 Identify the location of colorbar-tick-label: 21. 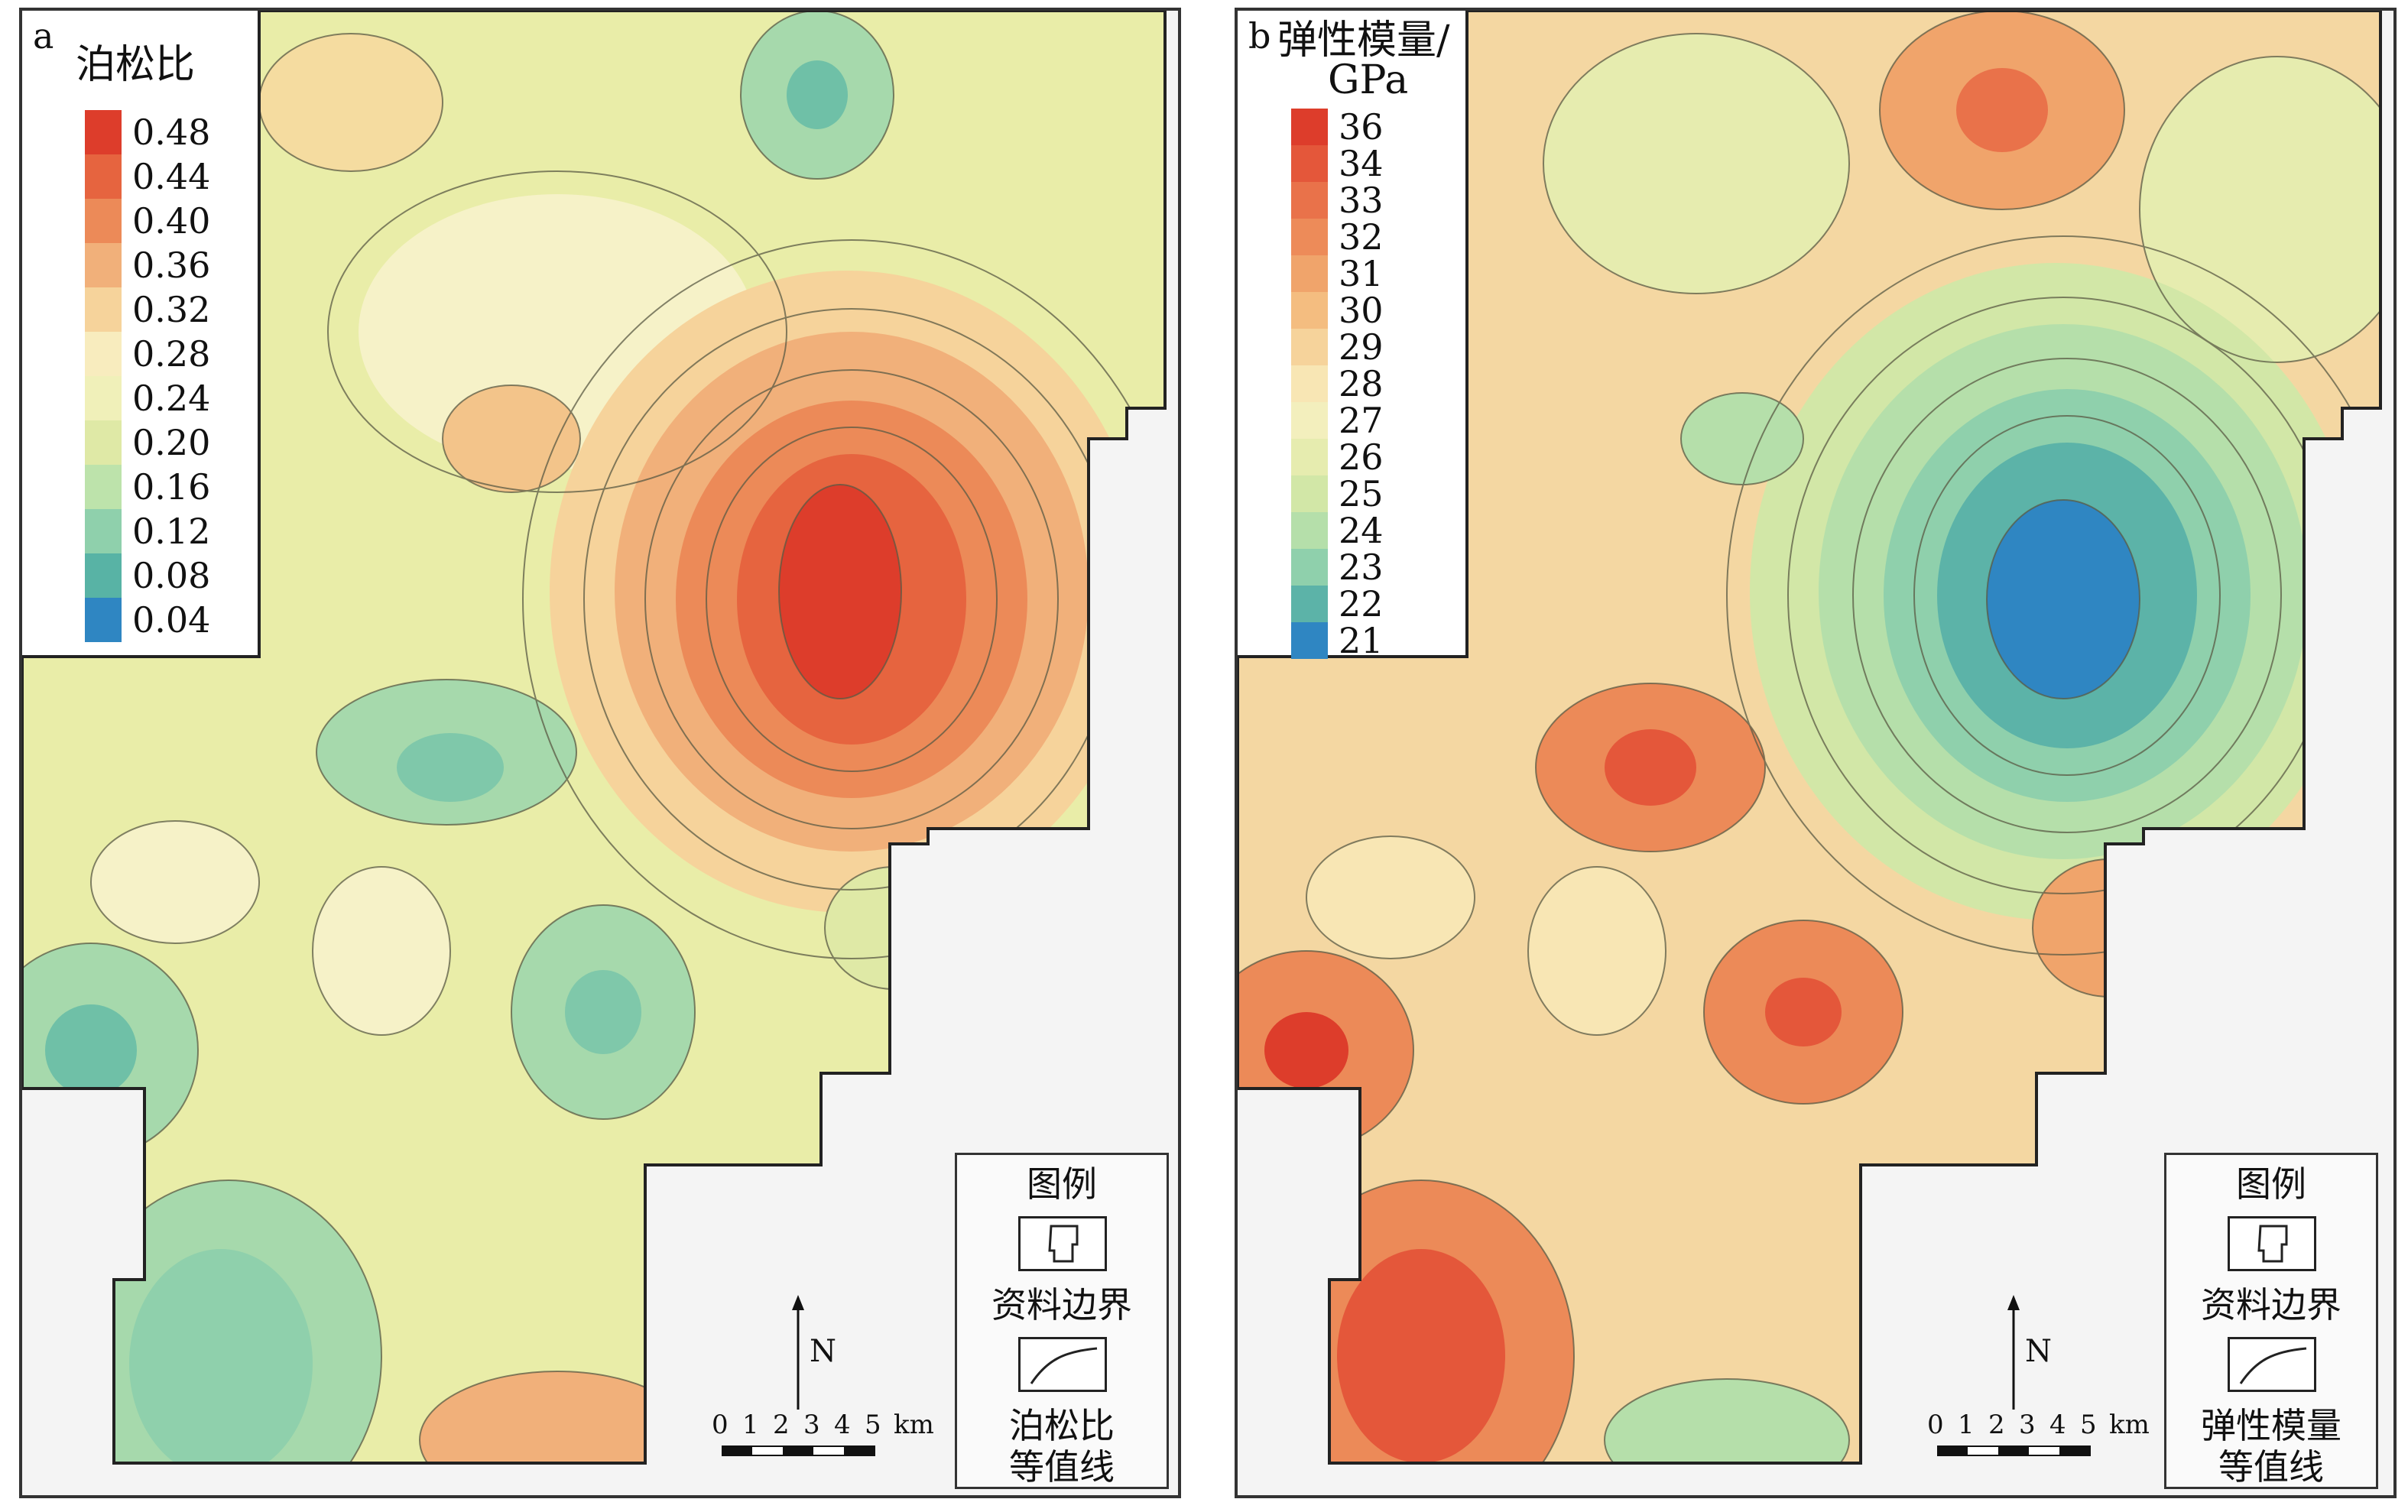
(1362, 640).